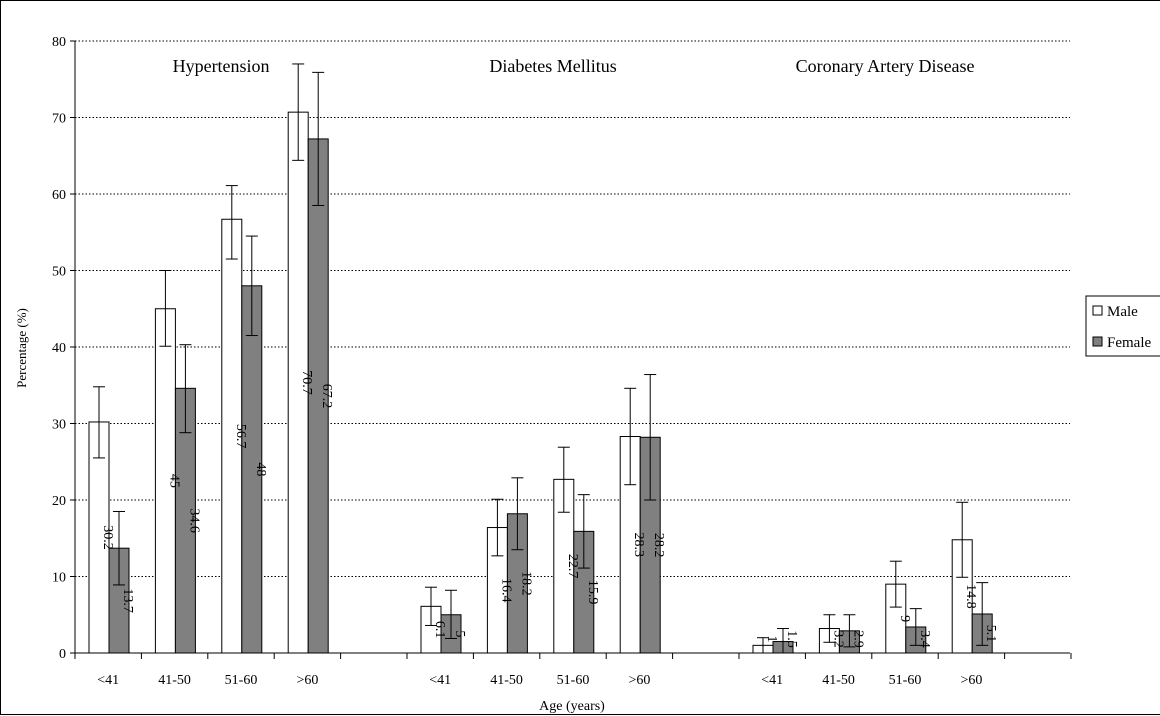 The width and height of the screenshot is (1160, 716). I want to click on data-label: 5.1, so click(990, 634).